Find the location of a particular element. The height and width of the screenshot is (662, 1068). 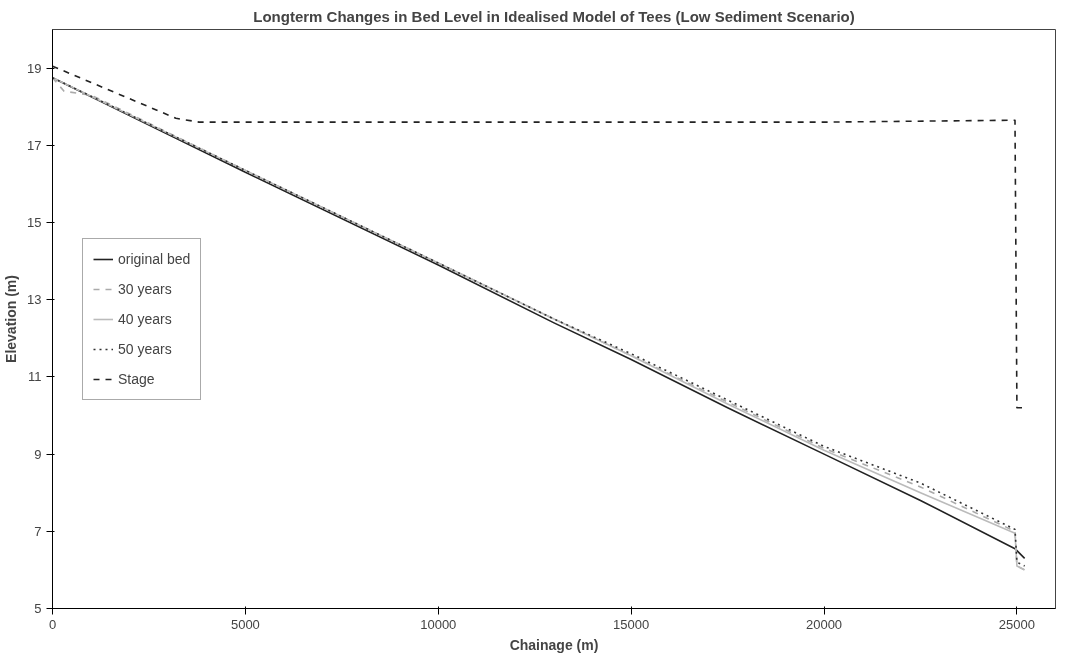

y-axis-title: Elevation (m) is located at coordinates (11, 319).